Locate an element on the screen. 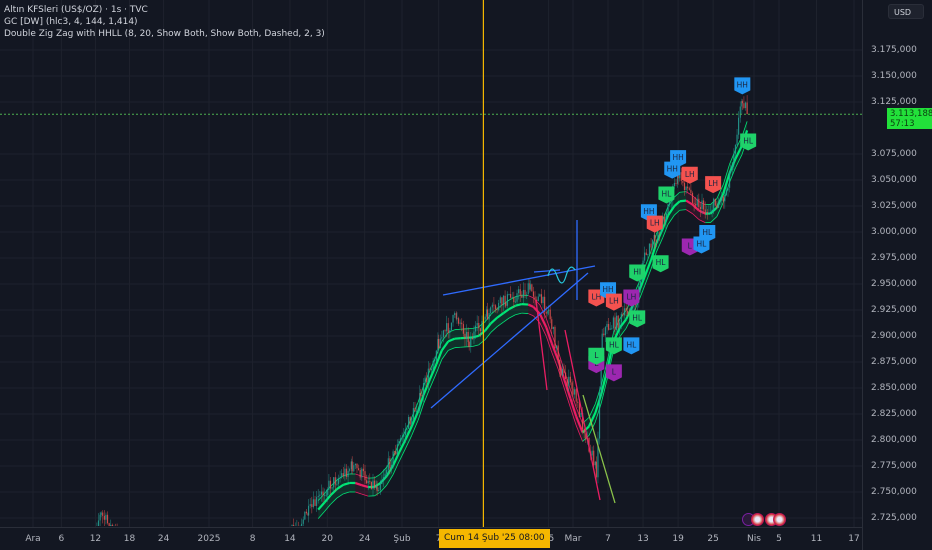  pivot-label-l: LH is located at coordinates (631, 298).